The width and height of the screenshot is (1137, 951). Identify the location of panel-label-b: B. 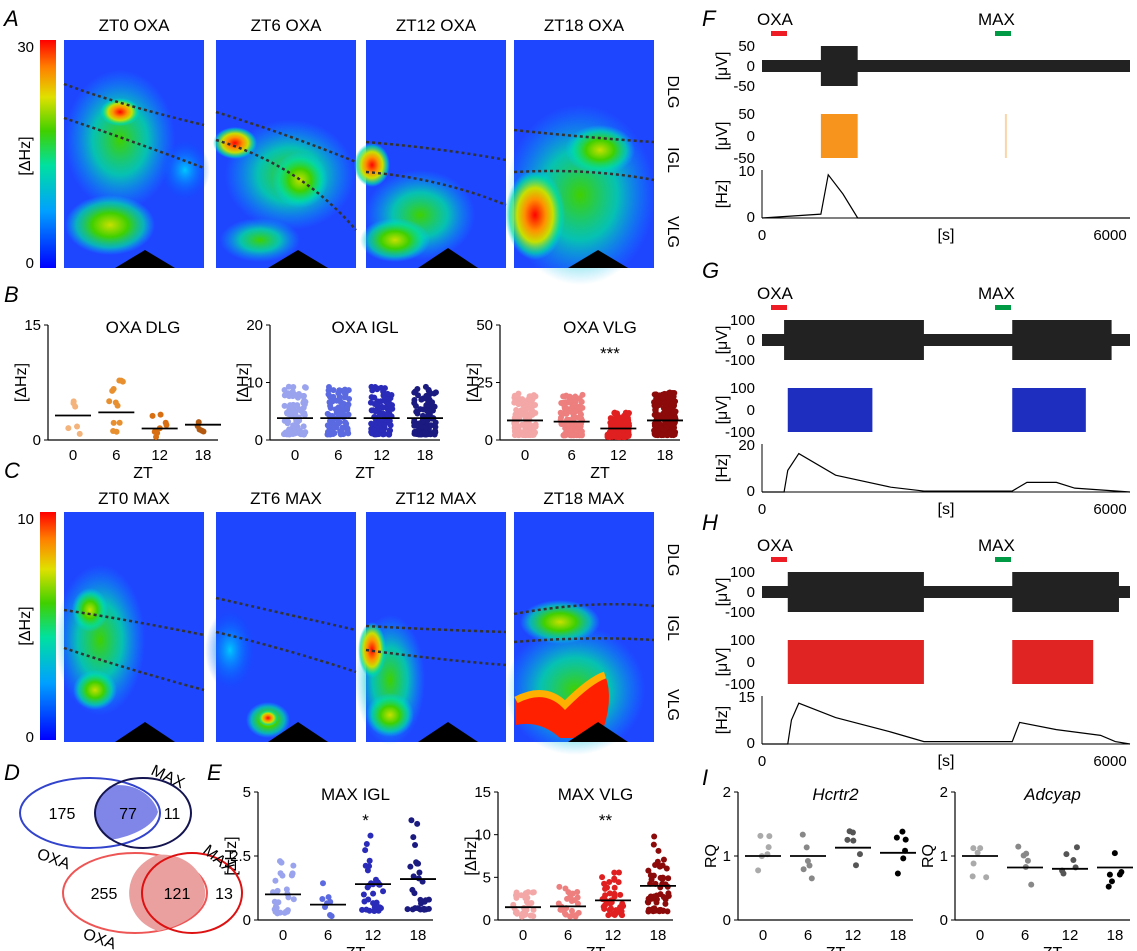
(11, 294).